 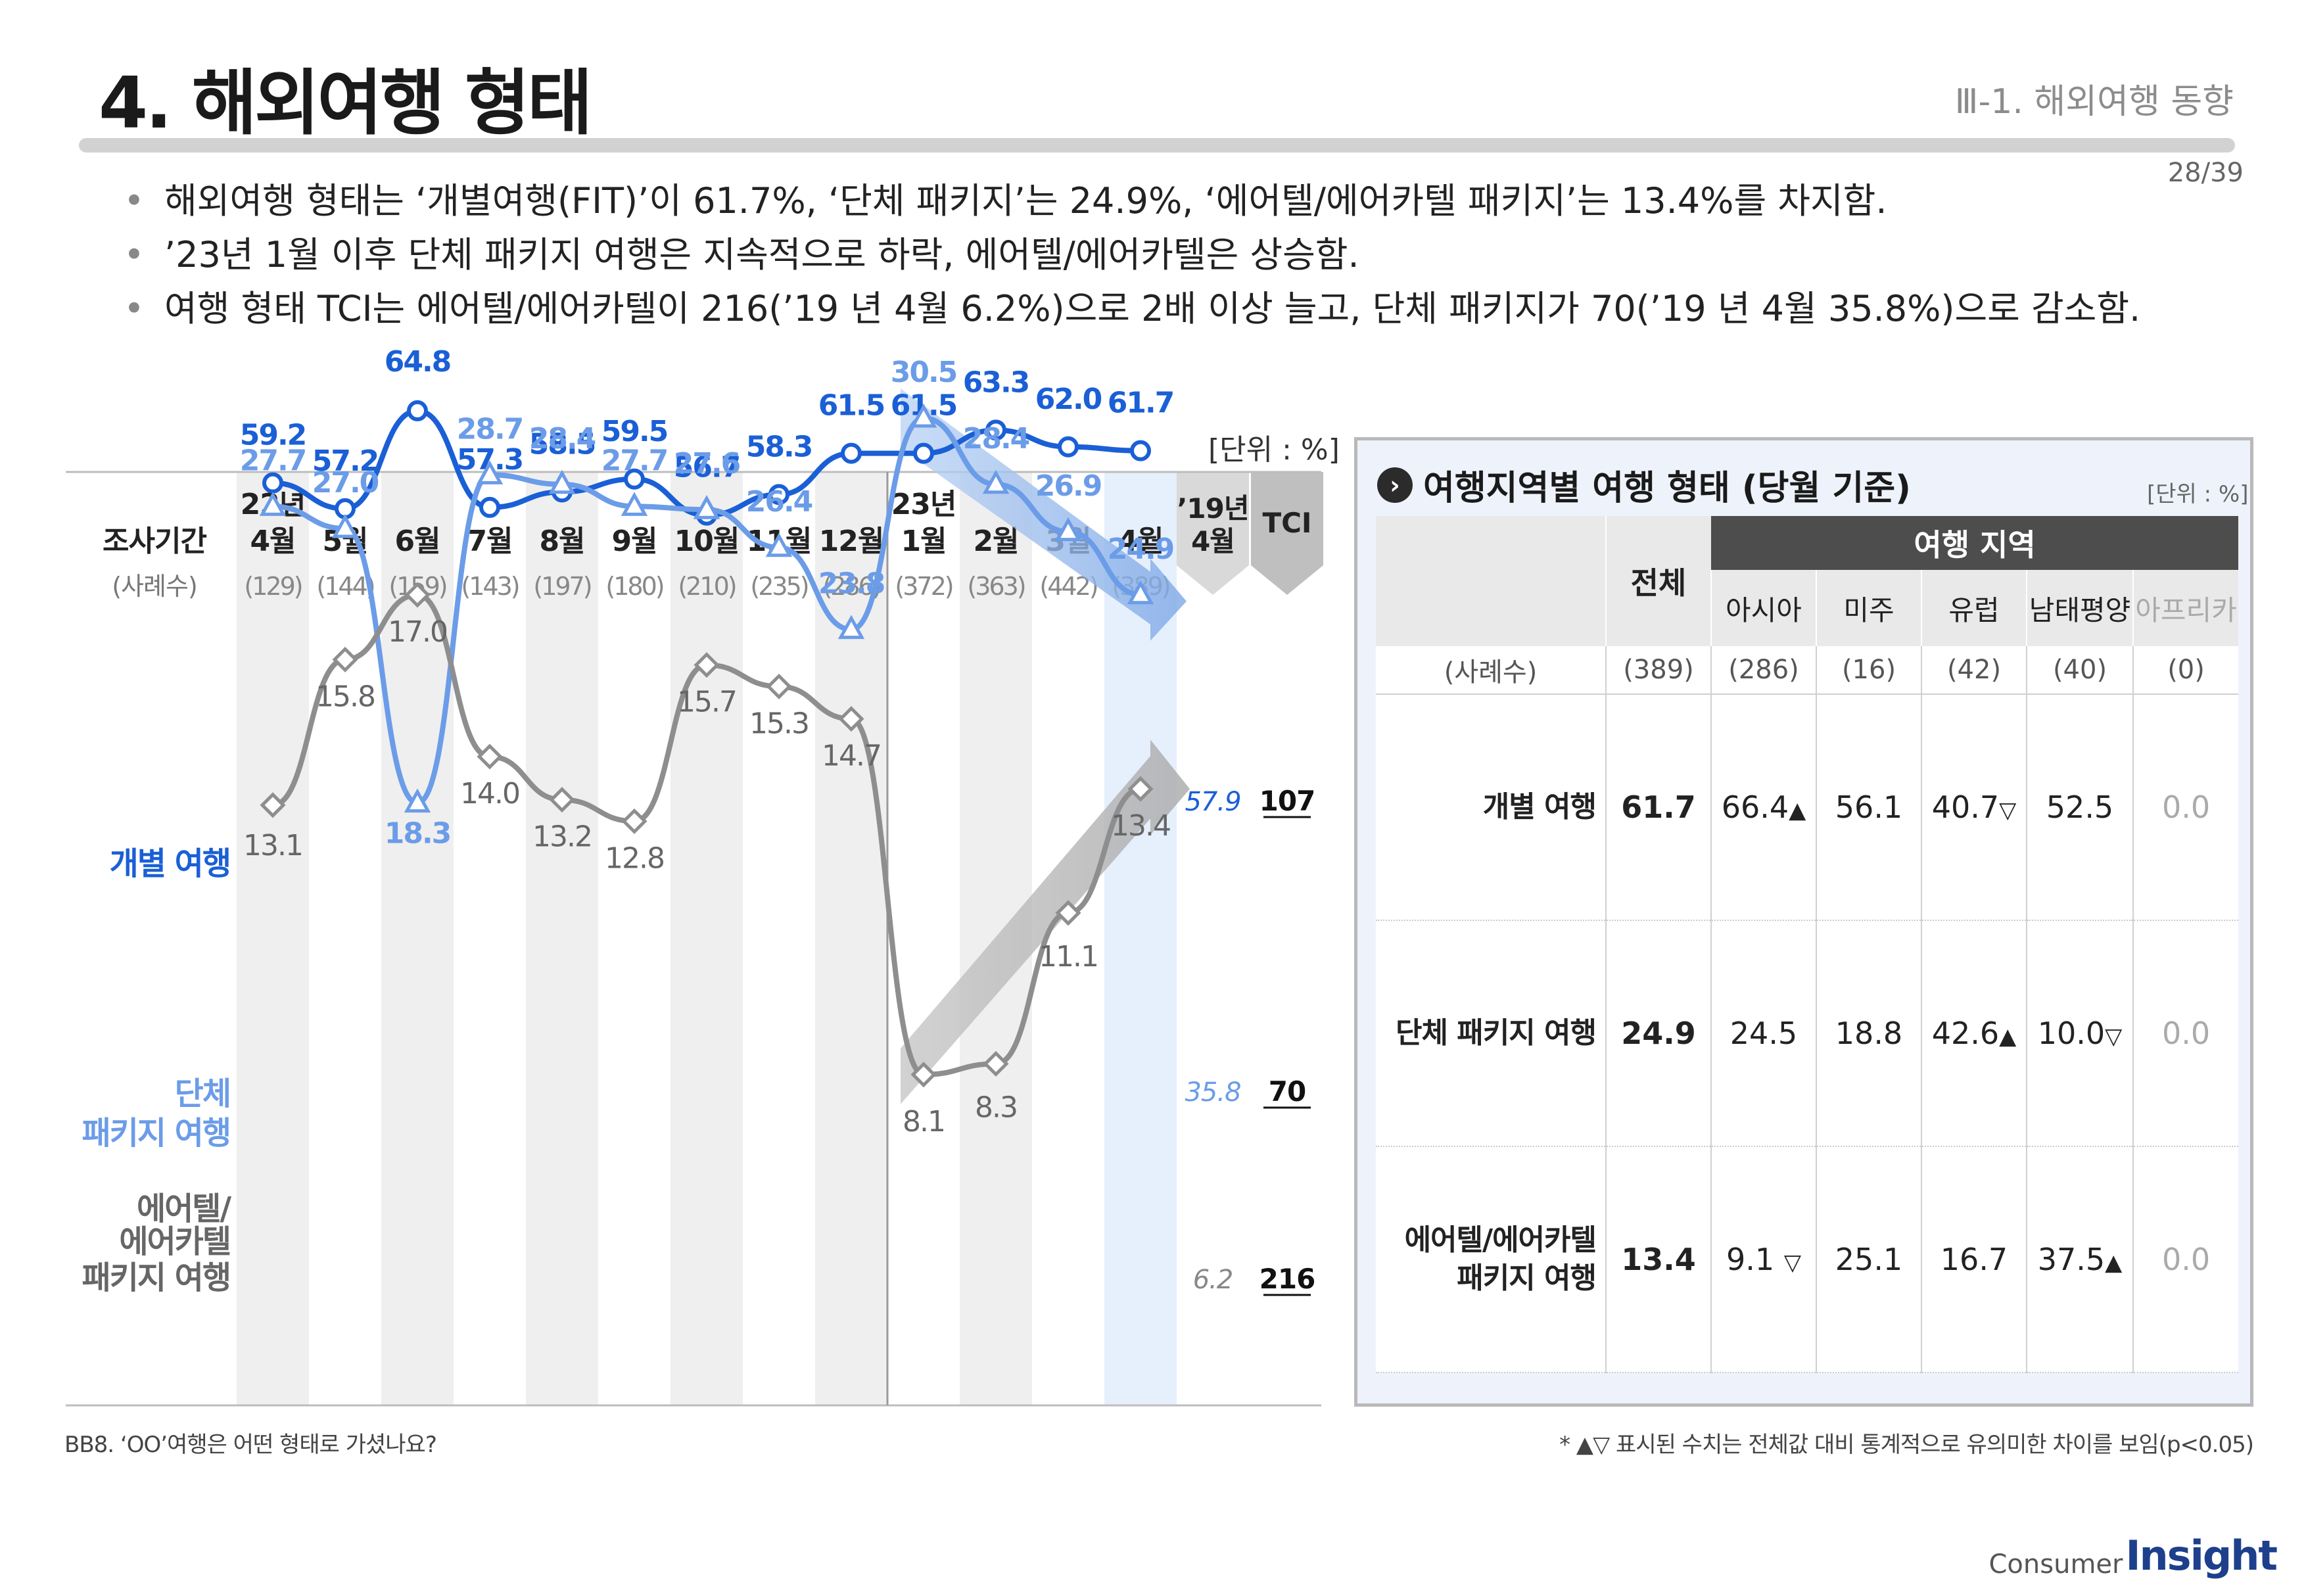 What do you see at coordinates (924, 372) in the screenshot?
I see `data-label: 30.5` at bounding box center [924, 372].